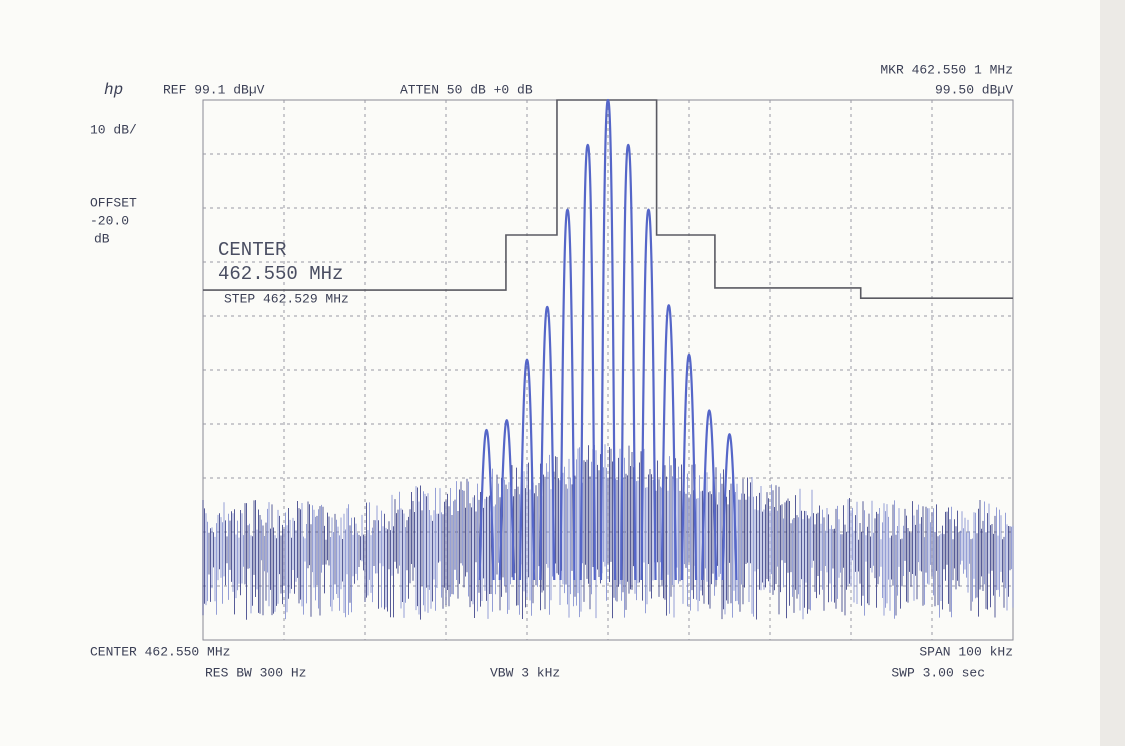 This screenshot has height=746, width=1125. I want to click on center-value: 462.550 MHz, so click(280, 274).